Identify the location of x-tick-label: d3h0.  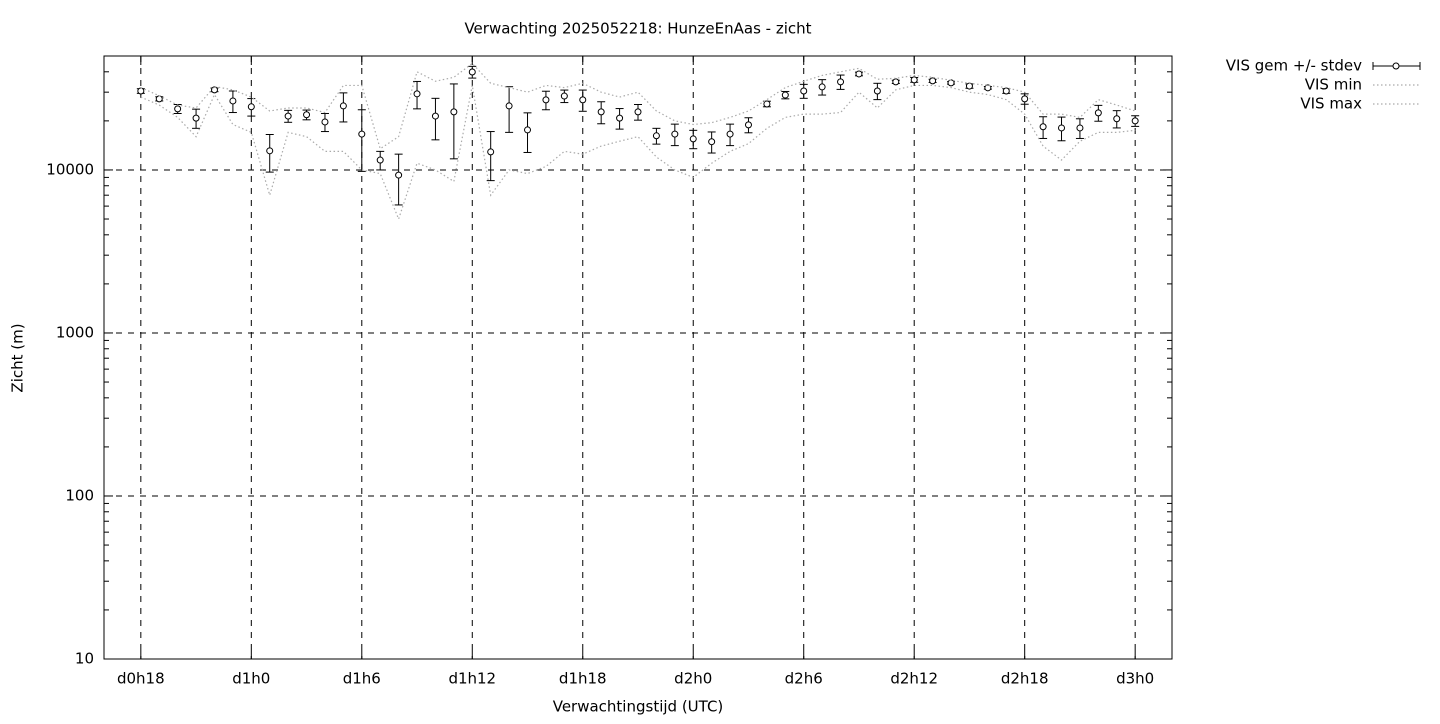
(1135, 679).